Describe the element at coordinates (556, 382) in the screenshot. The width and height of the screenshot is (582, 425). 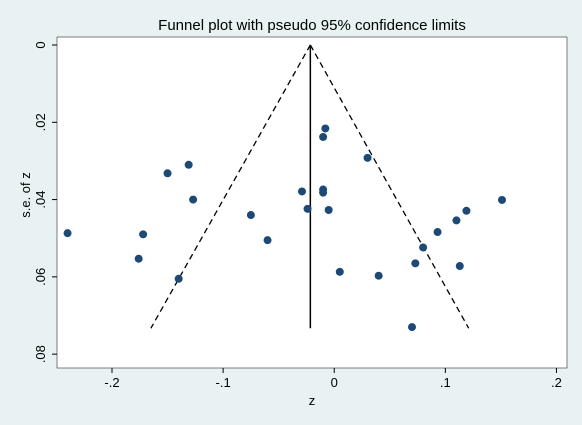
I see `x-tick-label: .2` at that location.